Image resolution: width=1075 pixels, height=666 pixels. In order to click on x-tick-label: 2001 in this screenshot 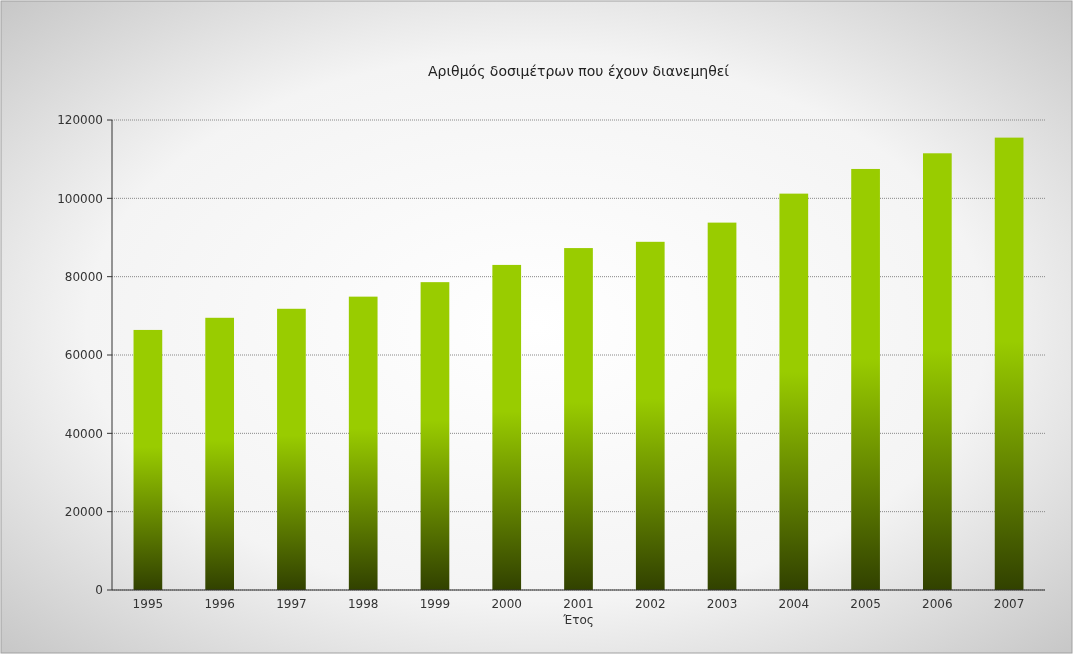, I will do `click(578, 604)`.